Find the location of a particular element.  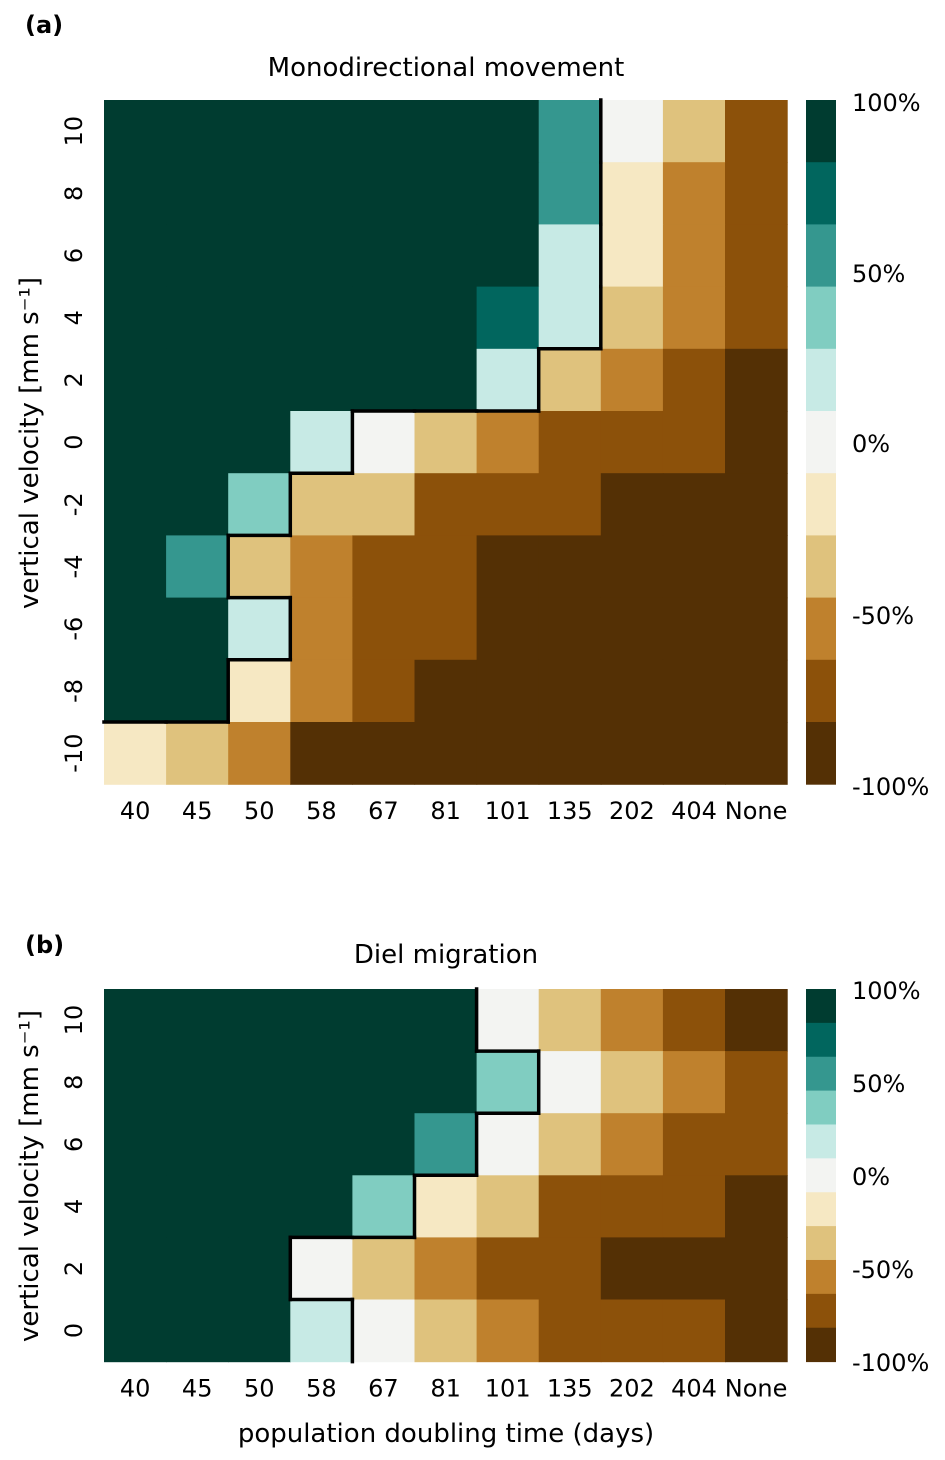

cell-a-r10-c8 is located at coordinates (632, 753).